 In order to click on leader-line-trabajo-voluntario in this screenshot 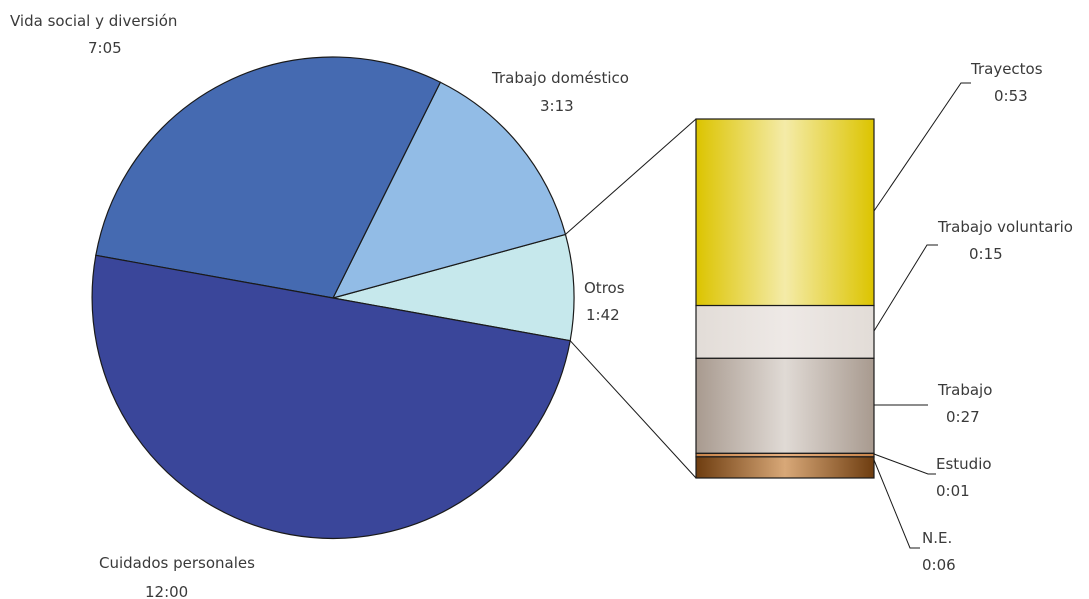, I will do `click(905, 288)`.